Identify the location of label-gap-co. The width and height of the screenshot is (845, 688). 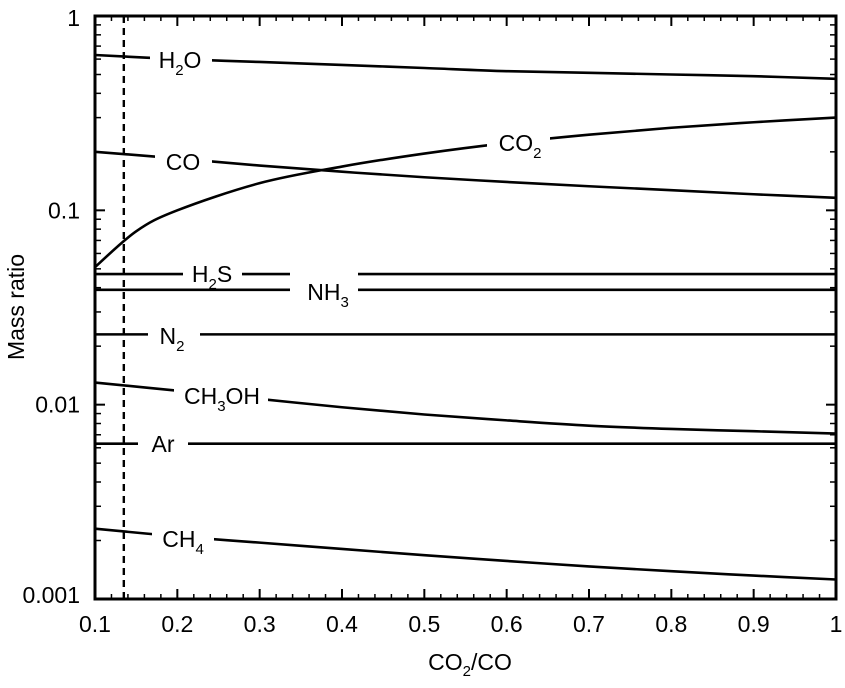
(183, 158).